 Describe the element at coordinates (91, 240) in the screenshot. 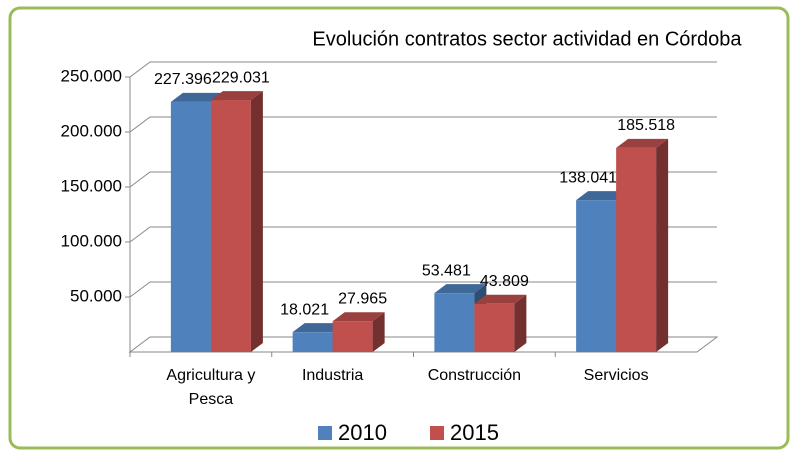

I see `y-tick-label: 100.000` at that location.